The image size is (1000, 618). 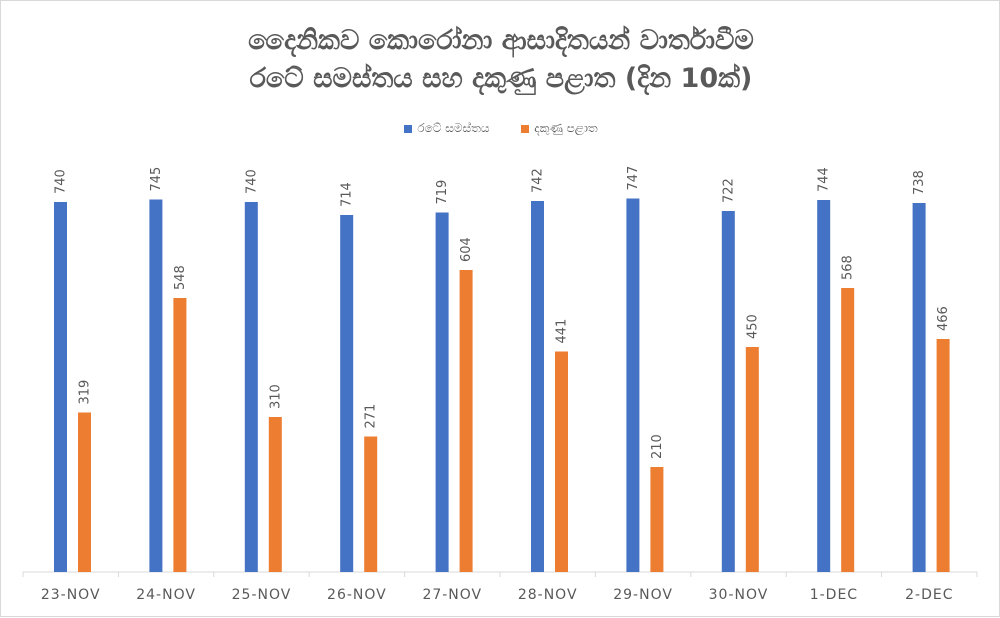 I want to click on data-label: 742, so click(x=538, y=180).